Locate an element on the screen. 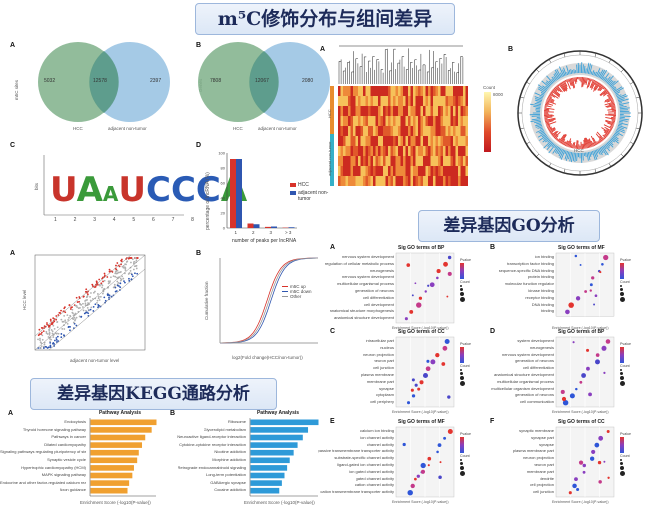  go-term-label: generation of neurons is located at coordinates (534, 361).